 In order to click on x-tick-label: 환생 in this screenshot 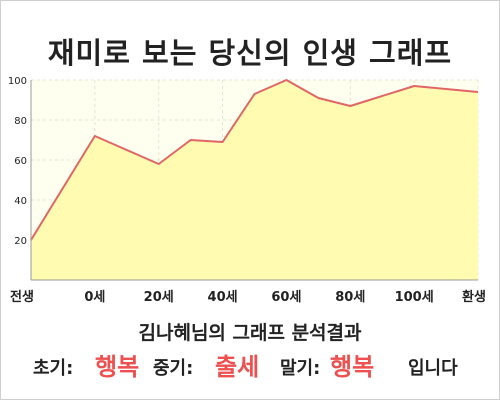, I will do `click(474, 297)`.